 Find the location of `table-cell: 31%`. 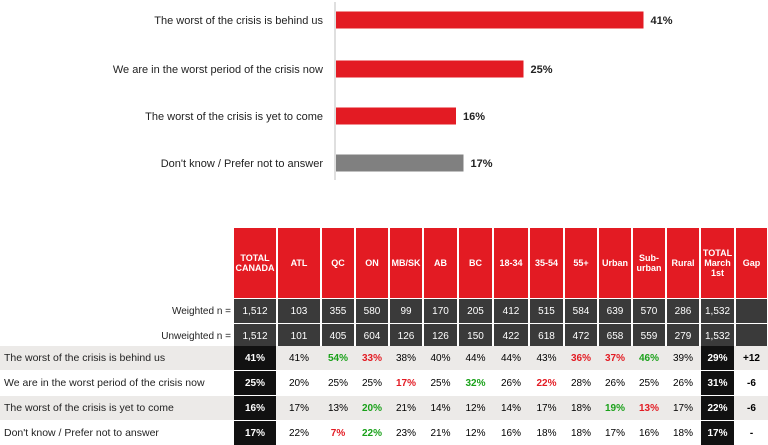

table-cell: 31% is located at coordinates (717, 383).